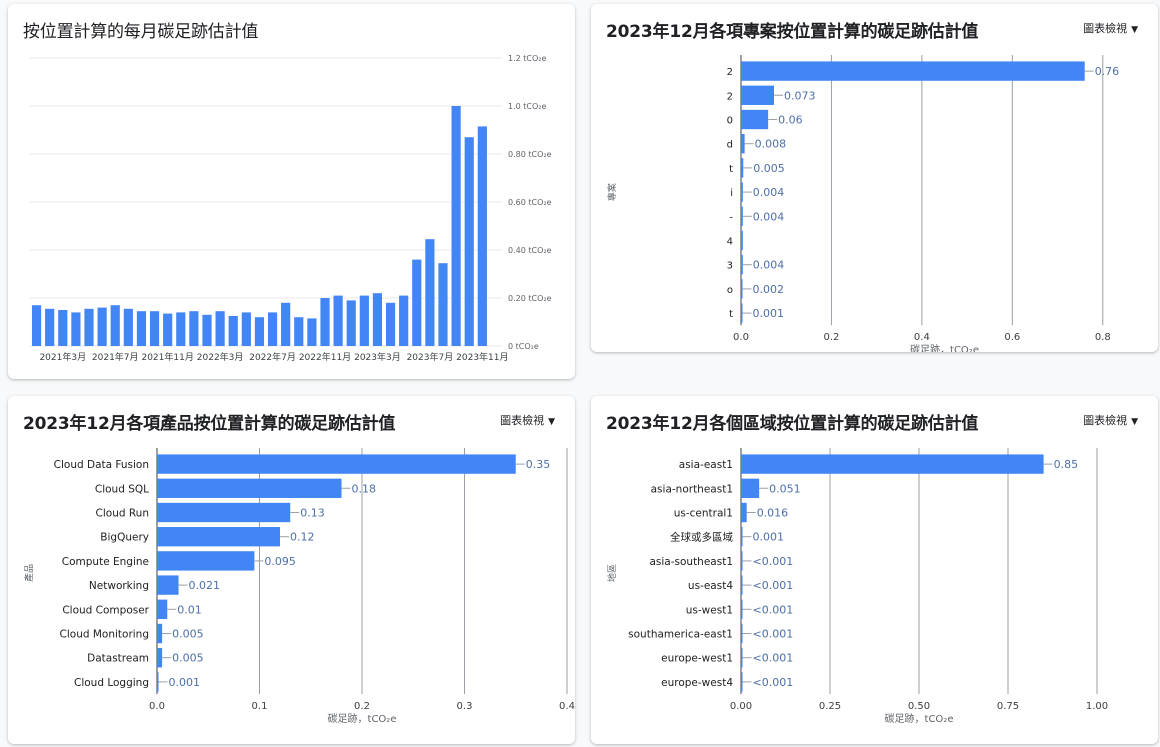  What do you see at coordinates (612, 192) in the screenshot?
I see `y-axis-title: 專案` at bounding box center [612, 192].